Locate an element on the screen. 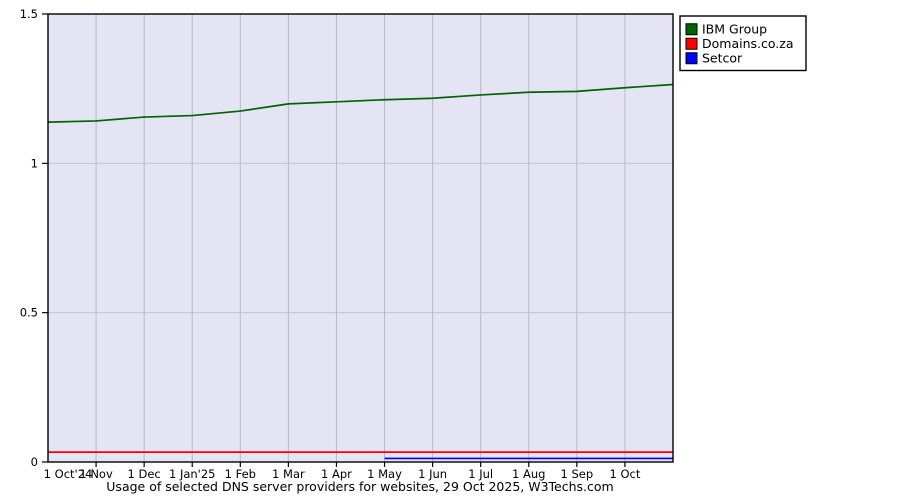 The height and width of the screenshot is (500, 900). x-tick-label-8: 1 Jun is located at coordinates (432, 474).